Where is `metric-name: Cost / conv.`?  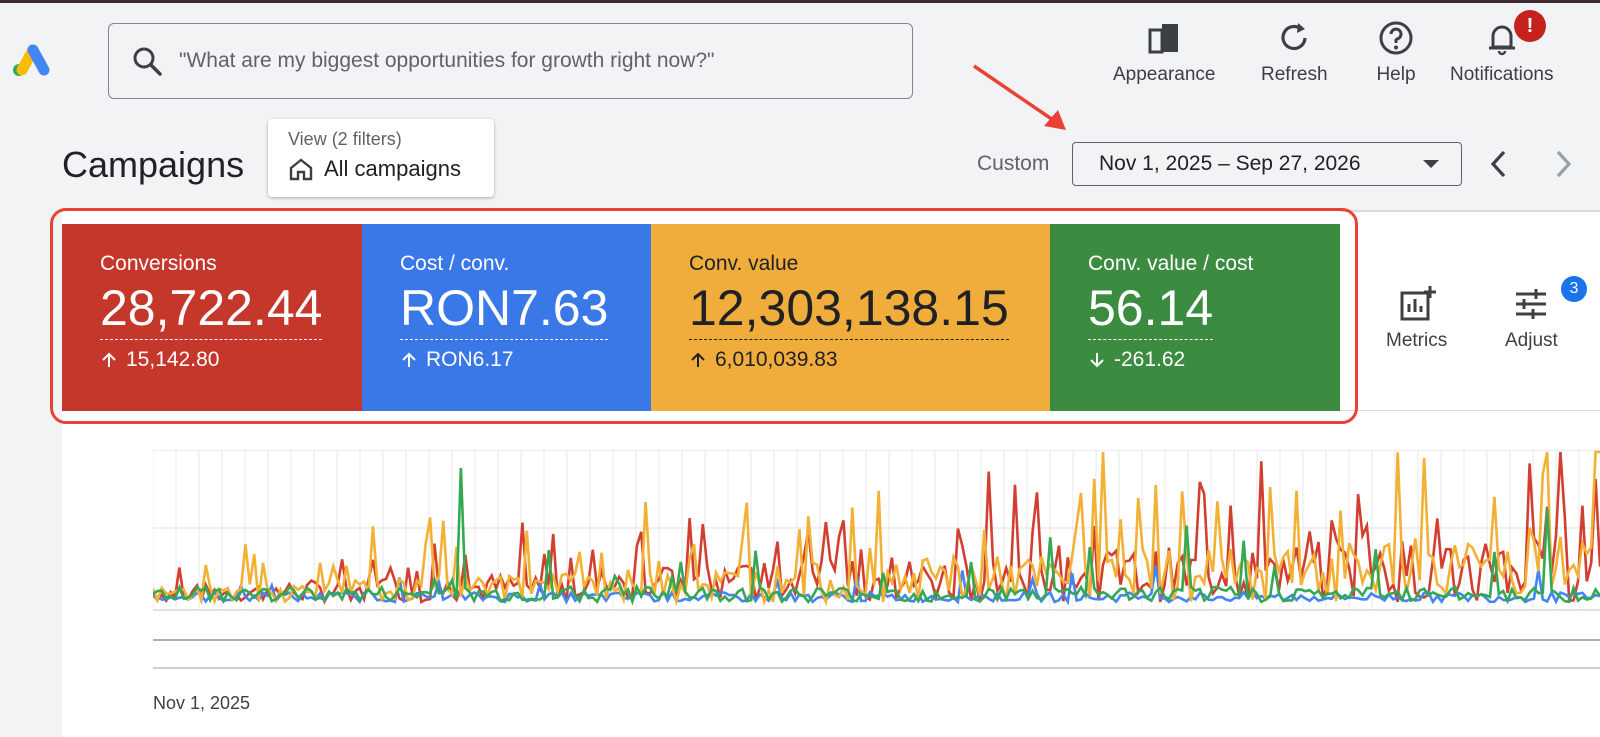 metric-name: Cost / conv. is located at coordinates (455, 263).